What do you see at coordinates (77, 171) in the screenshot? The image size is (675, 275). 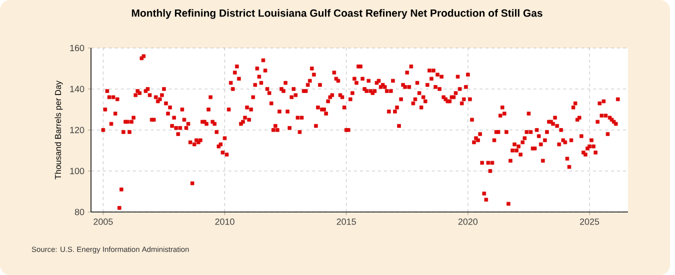 I see `y-tick-label: 100` at bounding box center [77, 171].